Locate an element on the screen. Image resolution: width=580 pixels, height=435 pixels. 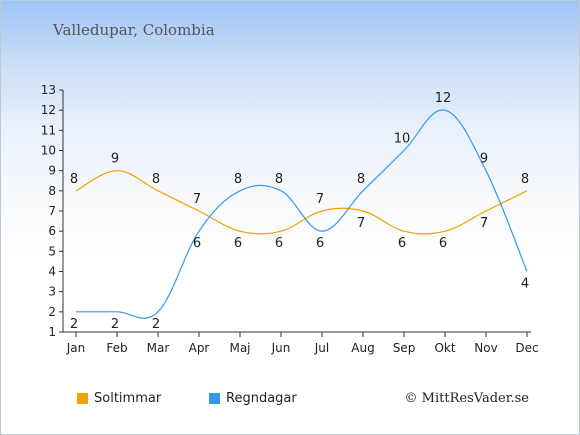
source-credit: © MittResVader.se is located at coordinates (466, 398).